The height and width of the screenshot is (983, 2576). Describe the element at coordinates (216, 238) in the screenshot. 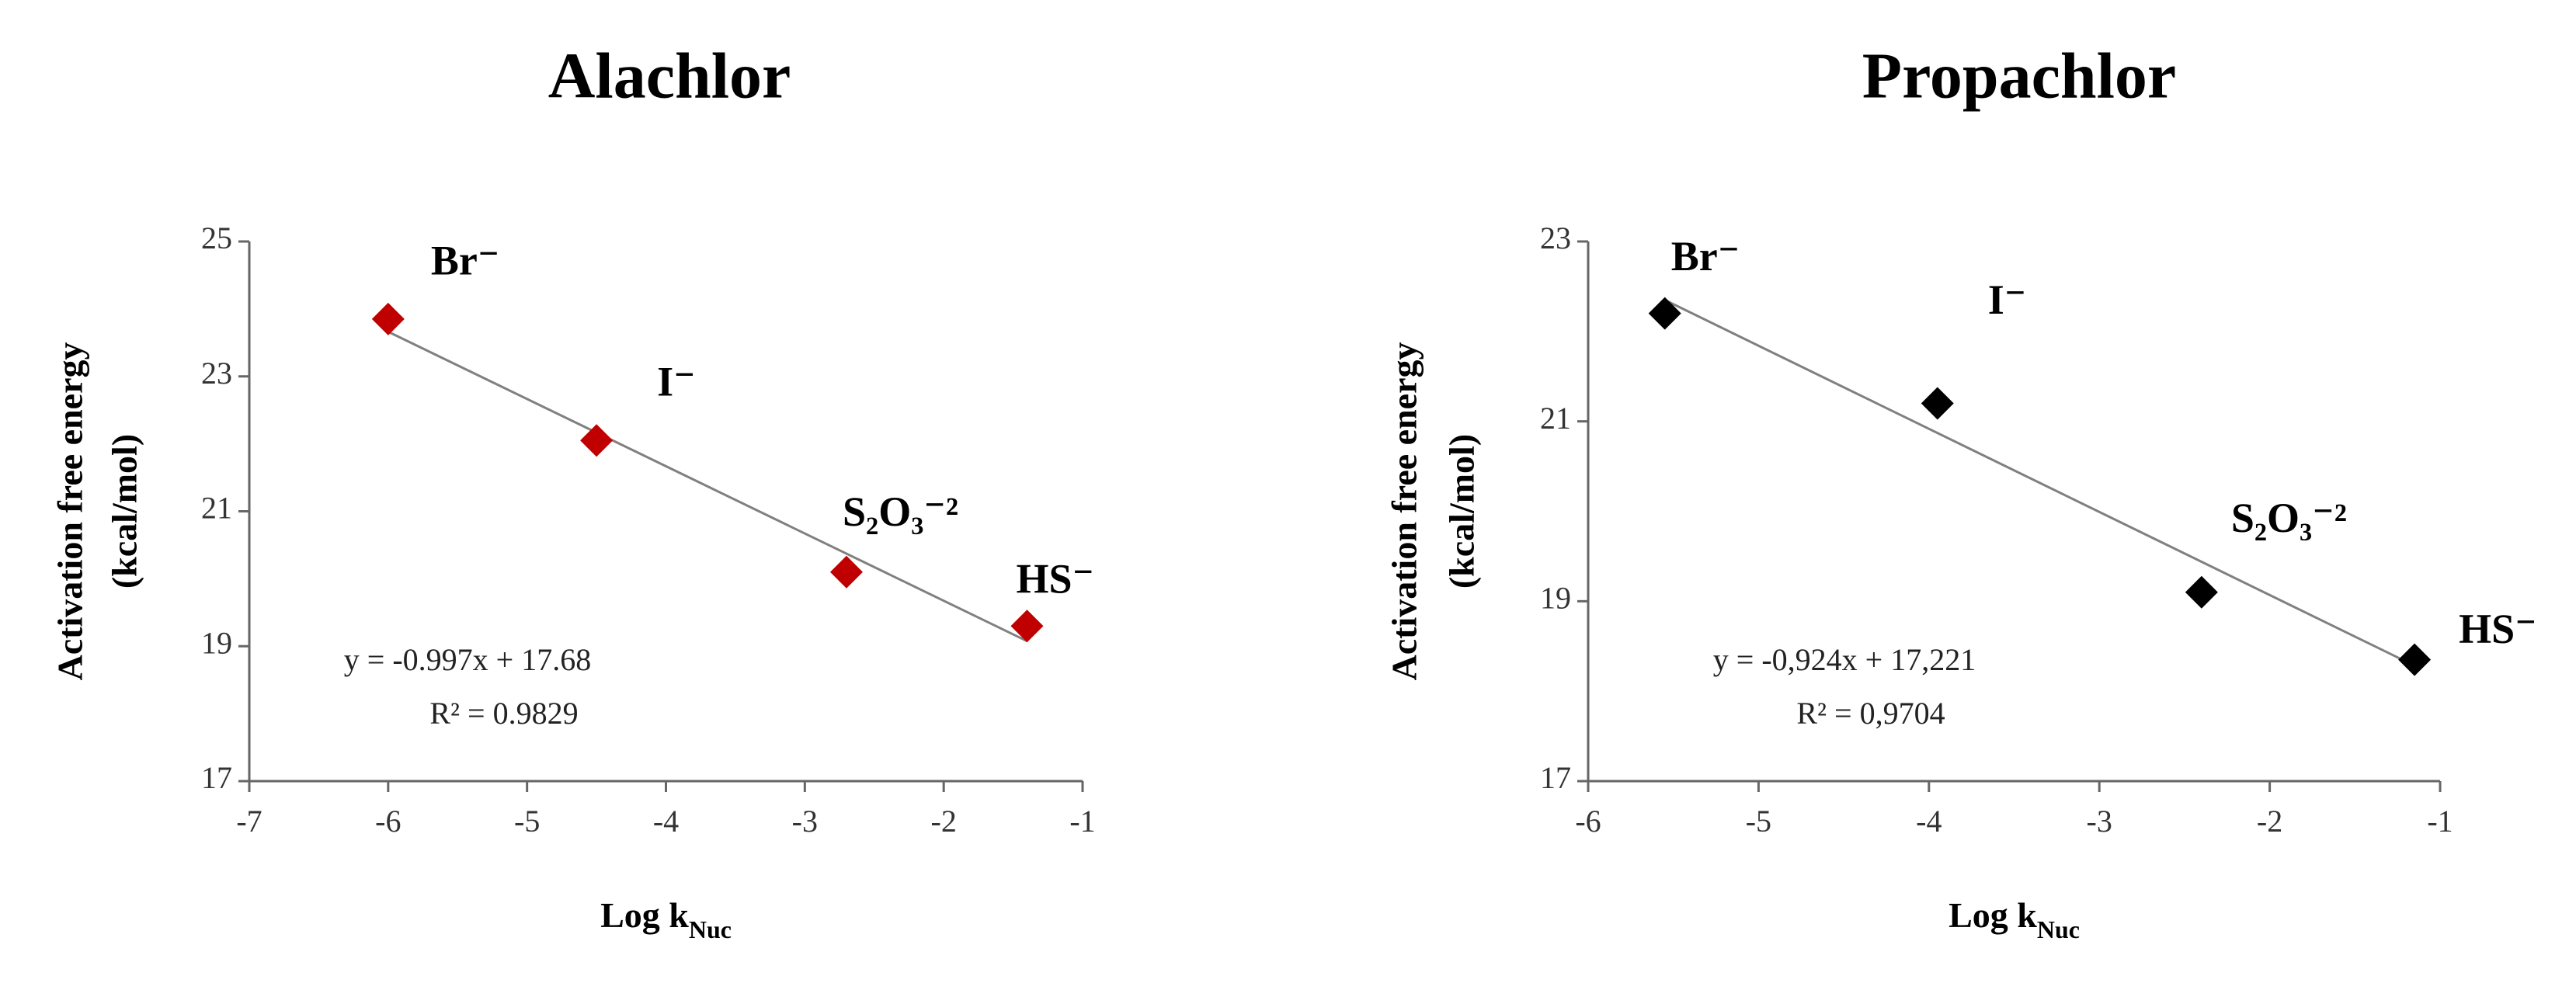

I see `y-tick-label: 25` at that location.